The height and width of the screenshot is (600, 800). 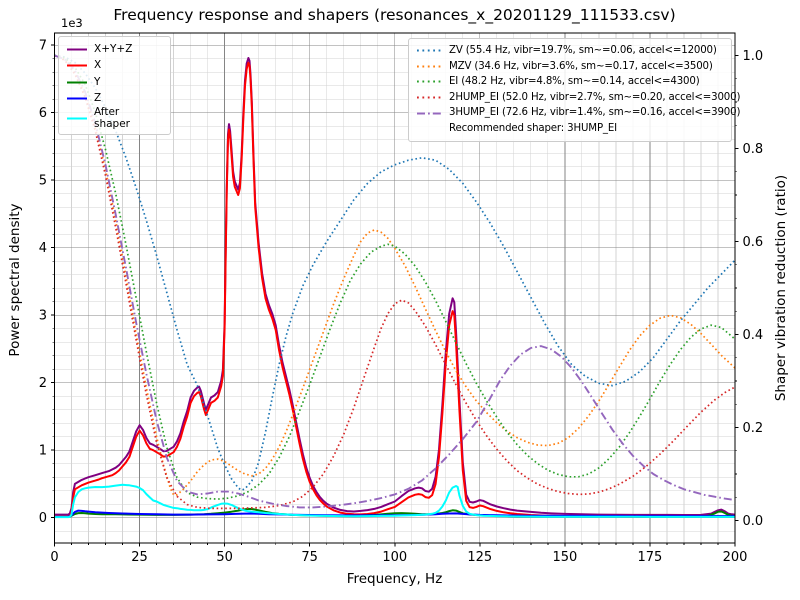 I want to click on y-right-tick-labels: 0.0 0.2 0.4 0.6 0.8 1.0, so click(x=753, y=289).